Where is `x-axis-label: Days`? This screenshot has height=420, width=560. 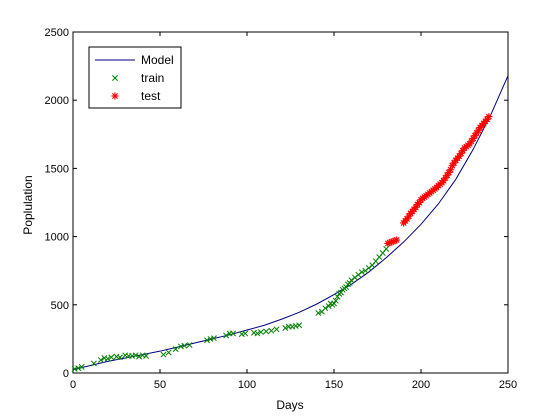 x-axis-label: Days is located at coordinates (289, 405).